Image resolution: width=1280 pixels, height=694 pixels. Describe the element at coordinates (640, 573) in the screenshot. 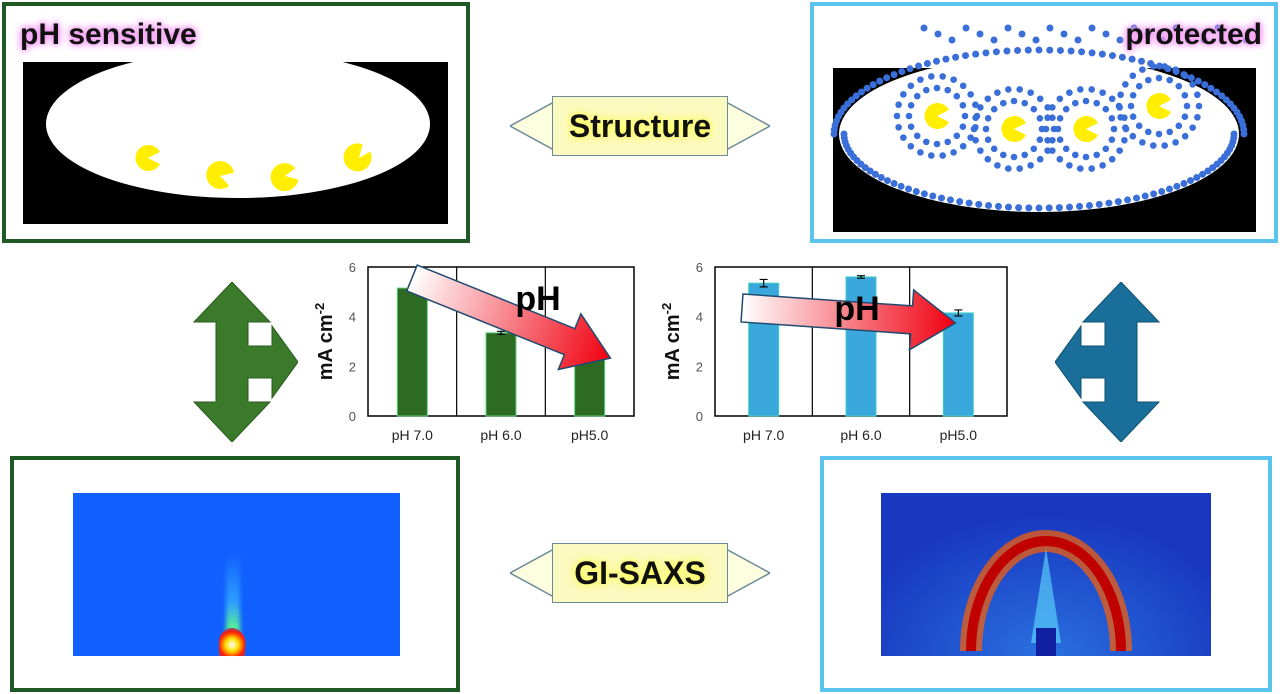

I see `gisaxs-double-arrow: GI-SAXS` at that location.